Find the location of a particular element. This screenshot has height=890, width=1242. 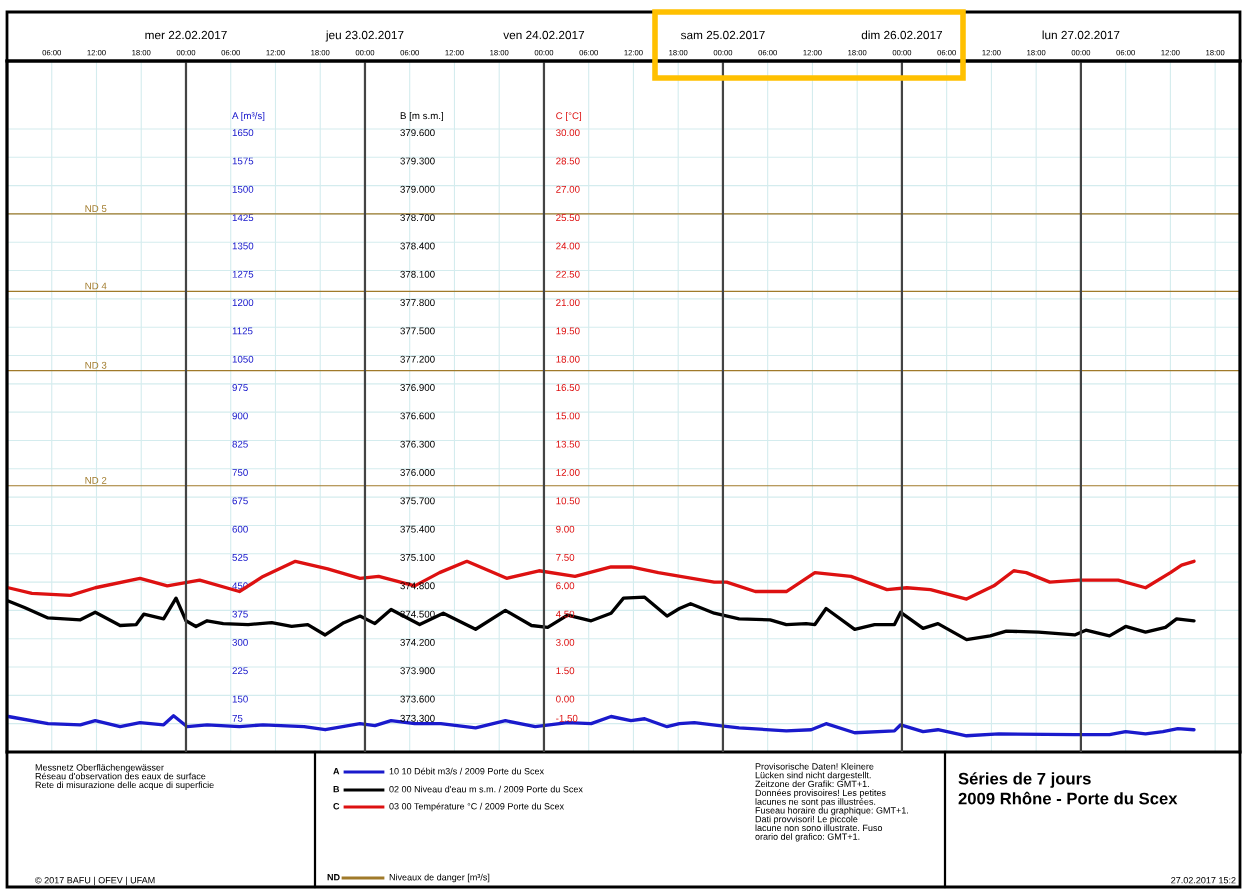

y-tick-label: 750 is located at coordinates (240, 472).